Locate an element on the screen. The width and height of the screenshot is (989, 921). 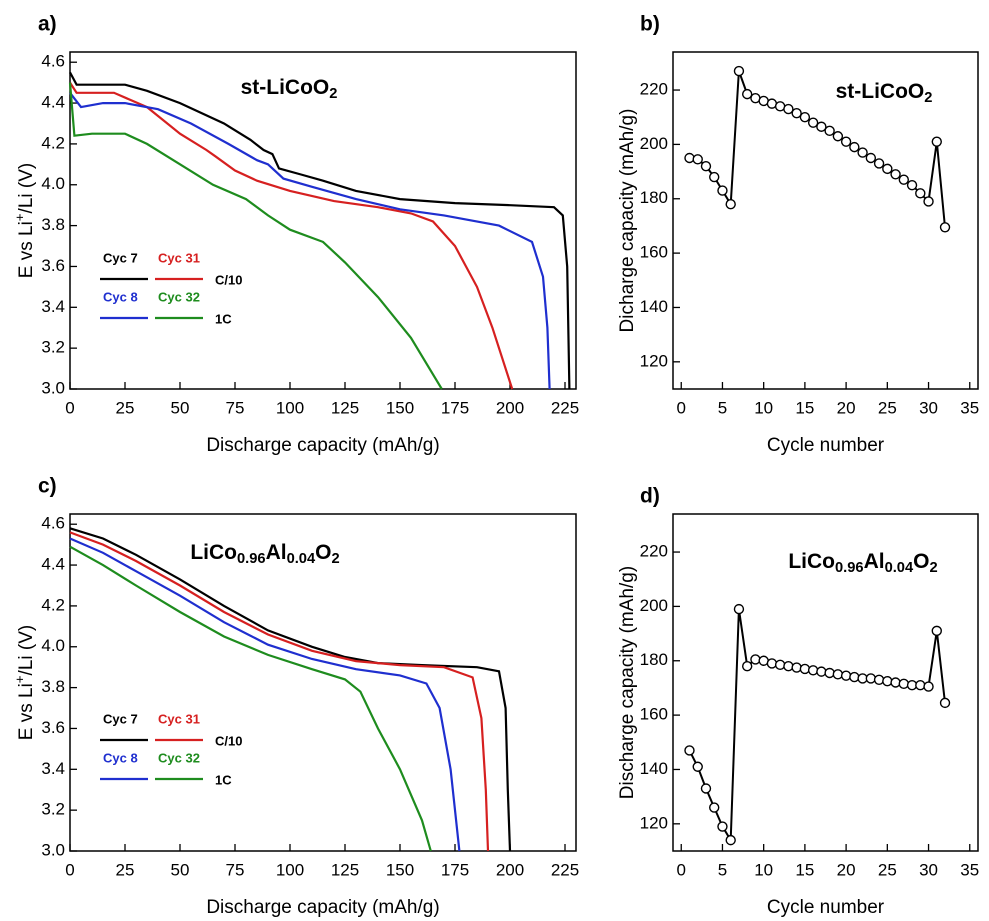
x-tick-label: 20 is located at coordinates (846, 407).